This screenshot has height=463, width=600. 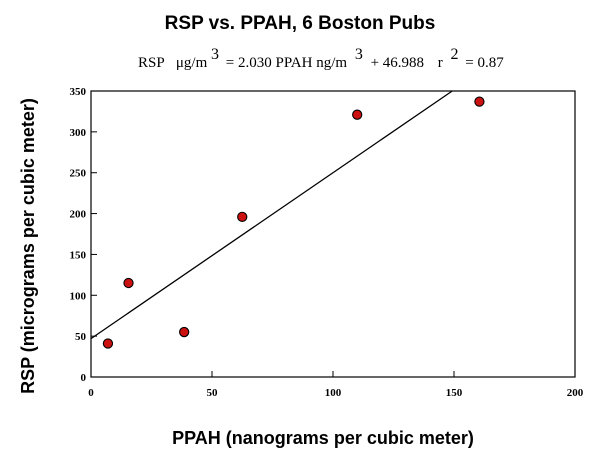 I want to click on equation-r-label: r, so click(x=440, y=63).